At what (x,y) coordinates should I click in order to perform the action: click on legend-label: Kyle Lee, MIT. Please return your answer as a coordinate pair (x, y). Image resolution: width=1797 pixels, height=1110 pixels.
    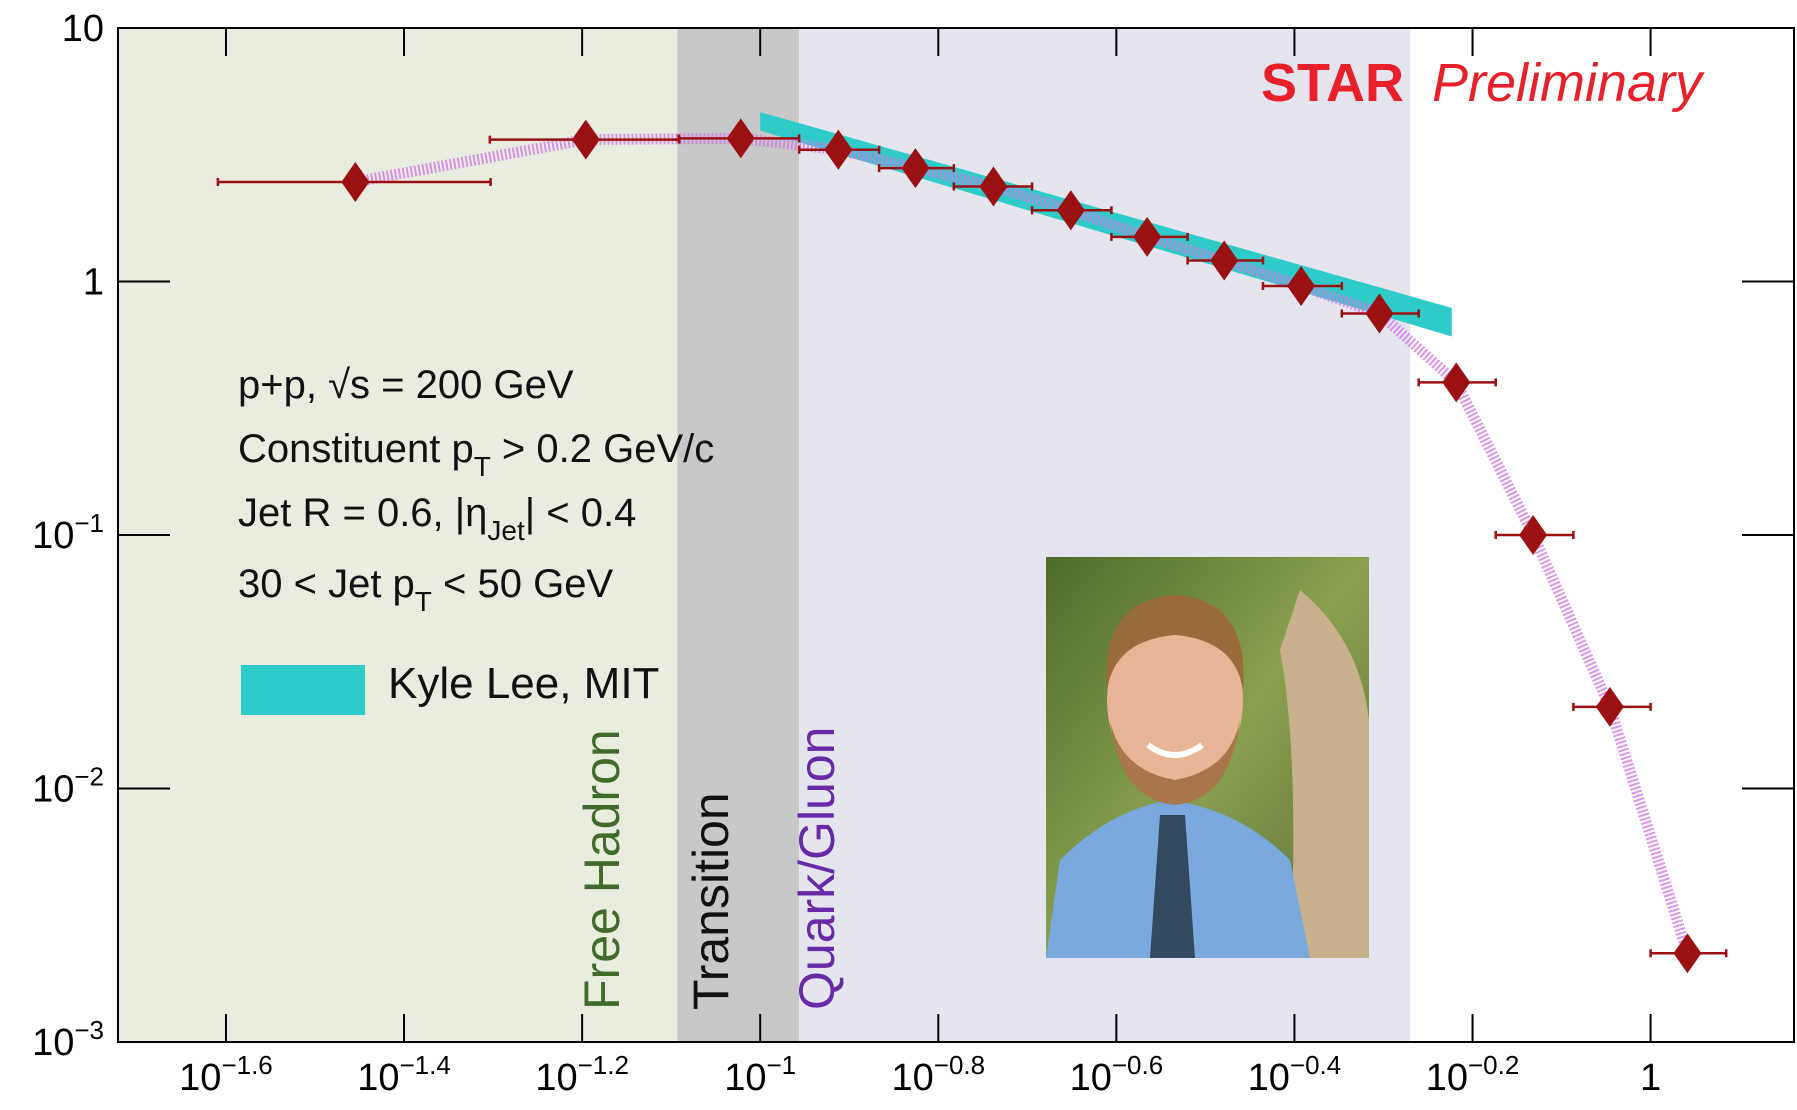
    Looking at the image, I should click on (523, 683).